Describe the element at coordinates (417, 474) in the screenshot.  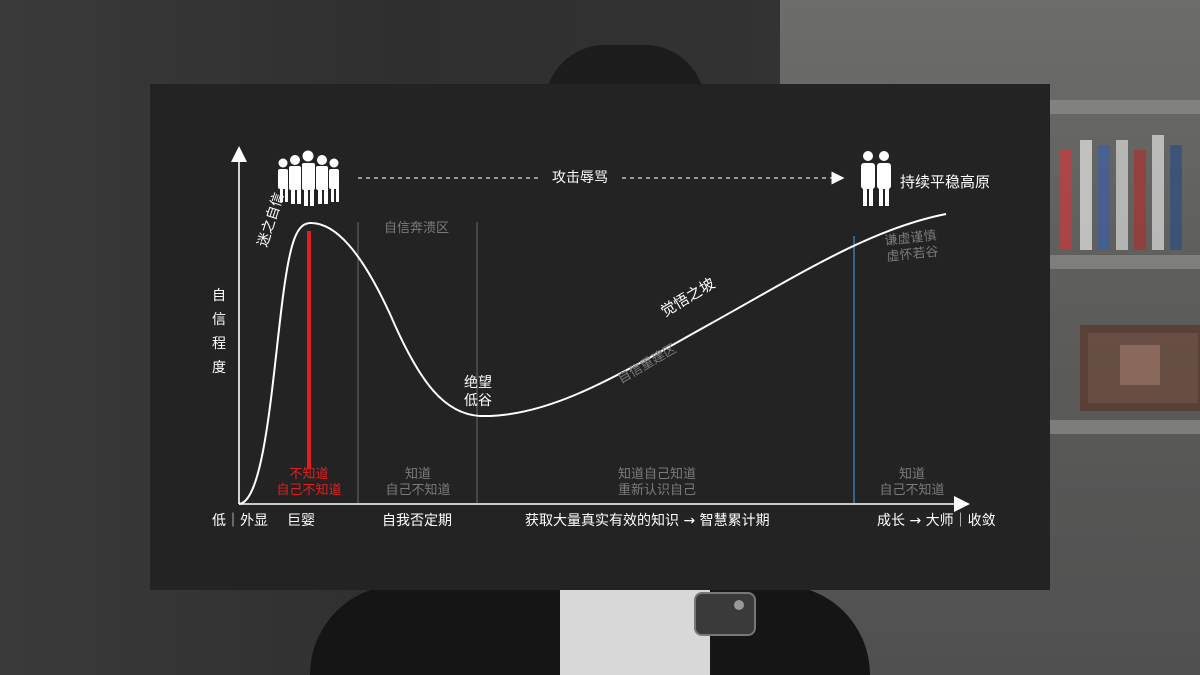
I see `collapse-state-line1: 知道` at that location.